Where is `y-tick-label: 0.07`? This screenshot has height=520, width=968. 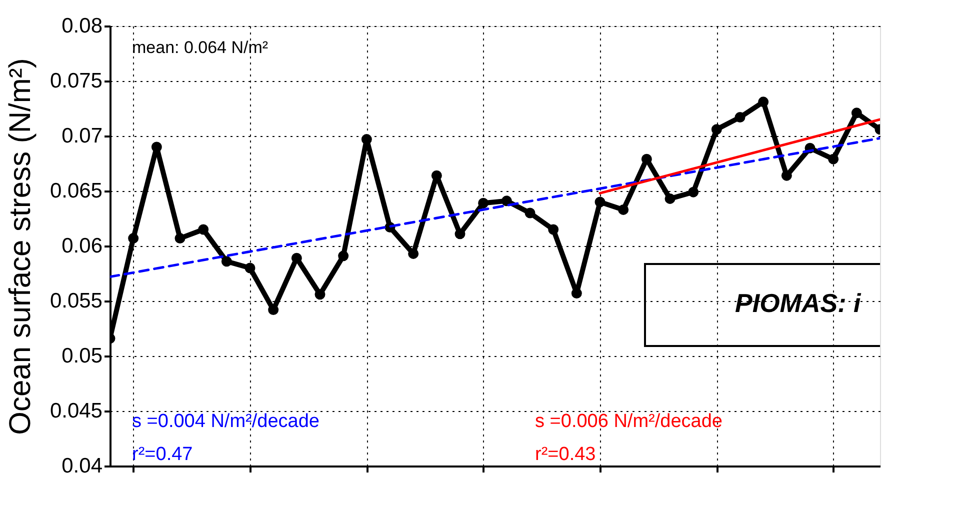 y-tick-label: 0.07 is located at coordinates (82, 136).